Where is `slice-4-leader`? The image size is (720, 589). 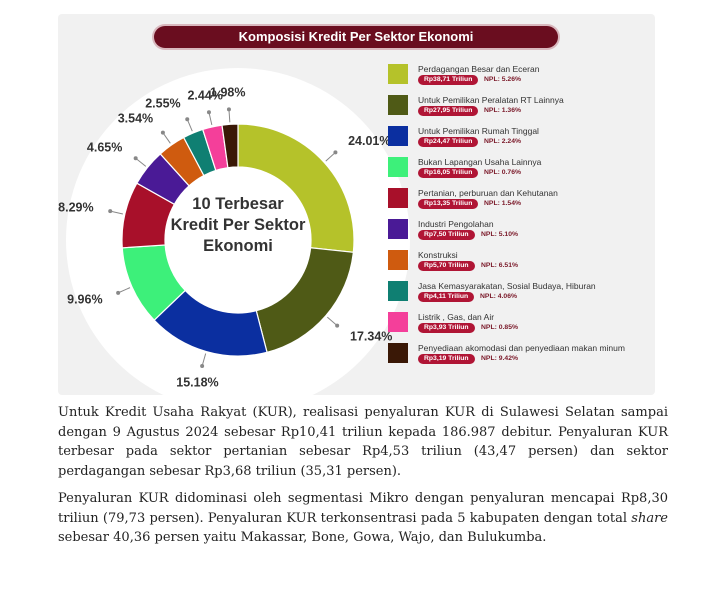
slice-4-leader is located at coordinates (124, 290).